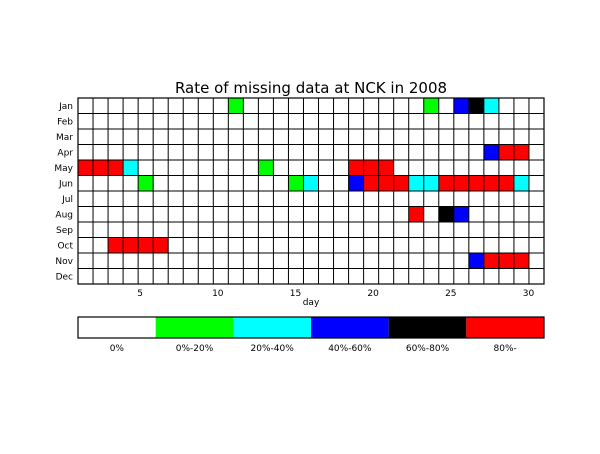 This screenshot has height=454, width=600. I want to click on legend-label: 40%-60%, so click(350, 349).